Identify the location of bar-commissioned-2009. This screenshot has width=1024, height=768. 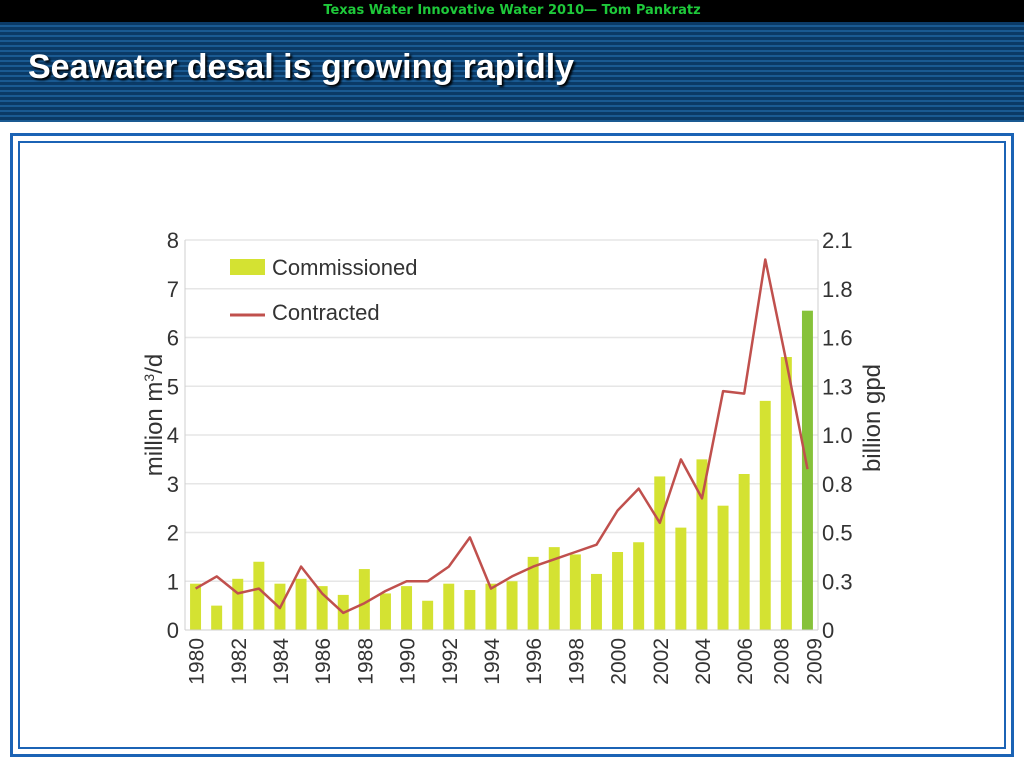
(807, 470).